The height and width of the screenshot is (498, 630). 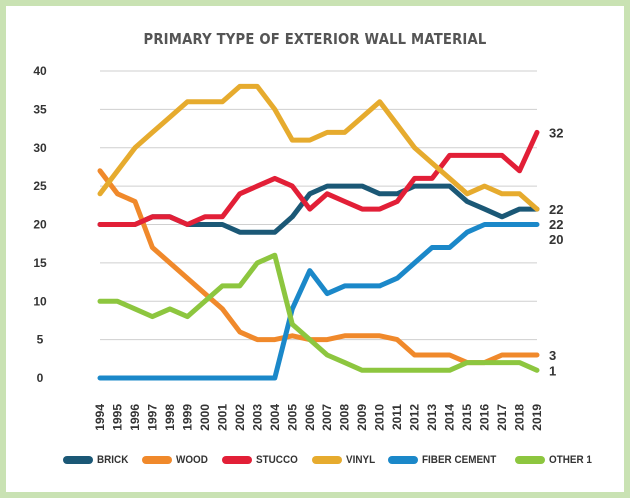 I want to click on legend-label: STUCCO, so click(x=276, y=460).